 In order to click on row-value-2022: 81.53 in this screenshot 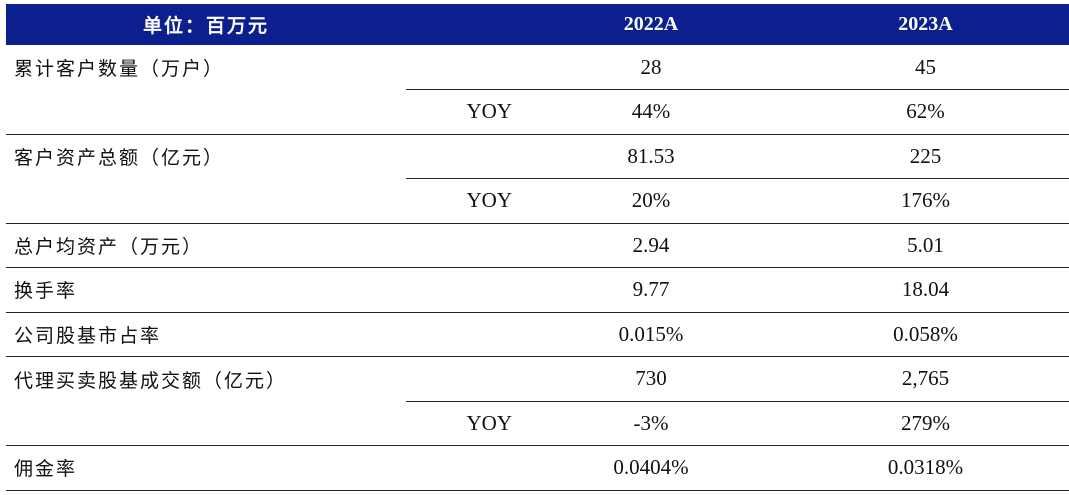, I will do `click(651, 156)`.